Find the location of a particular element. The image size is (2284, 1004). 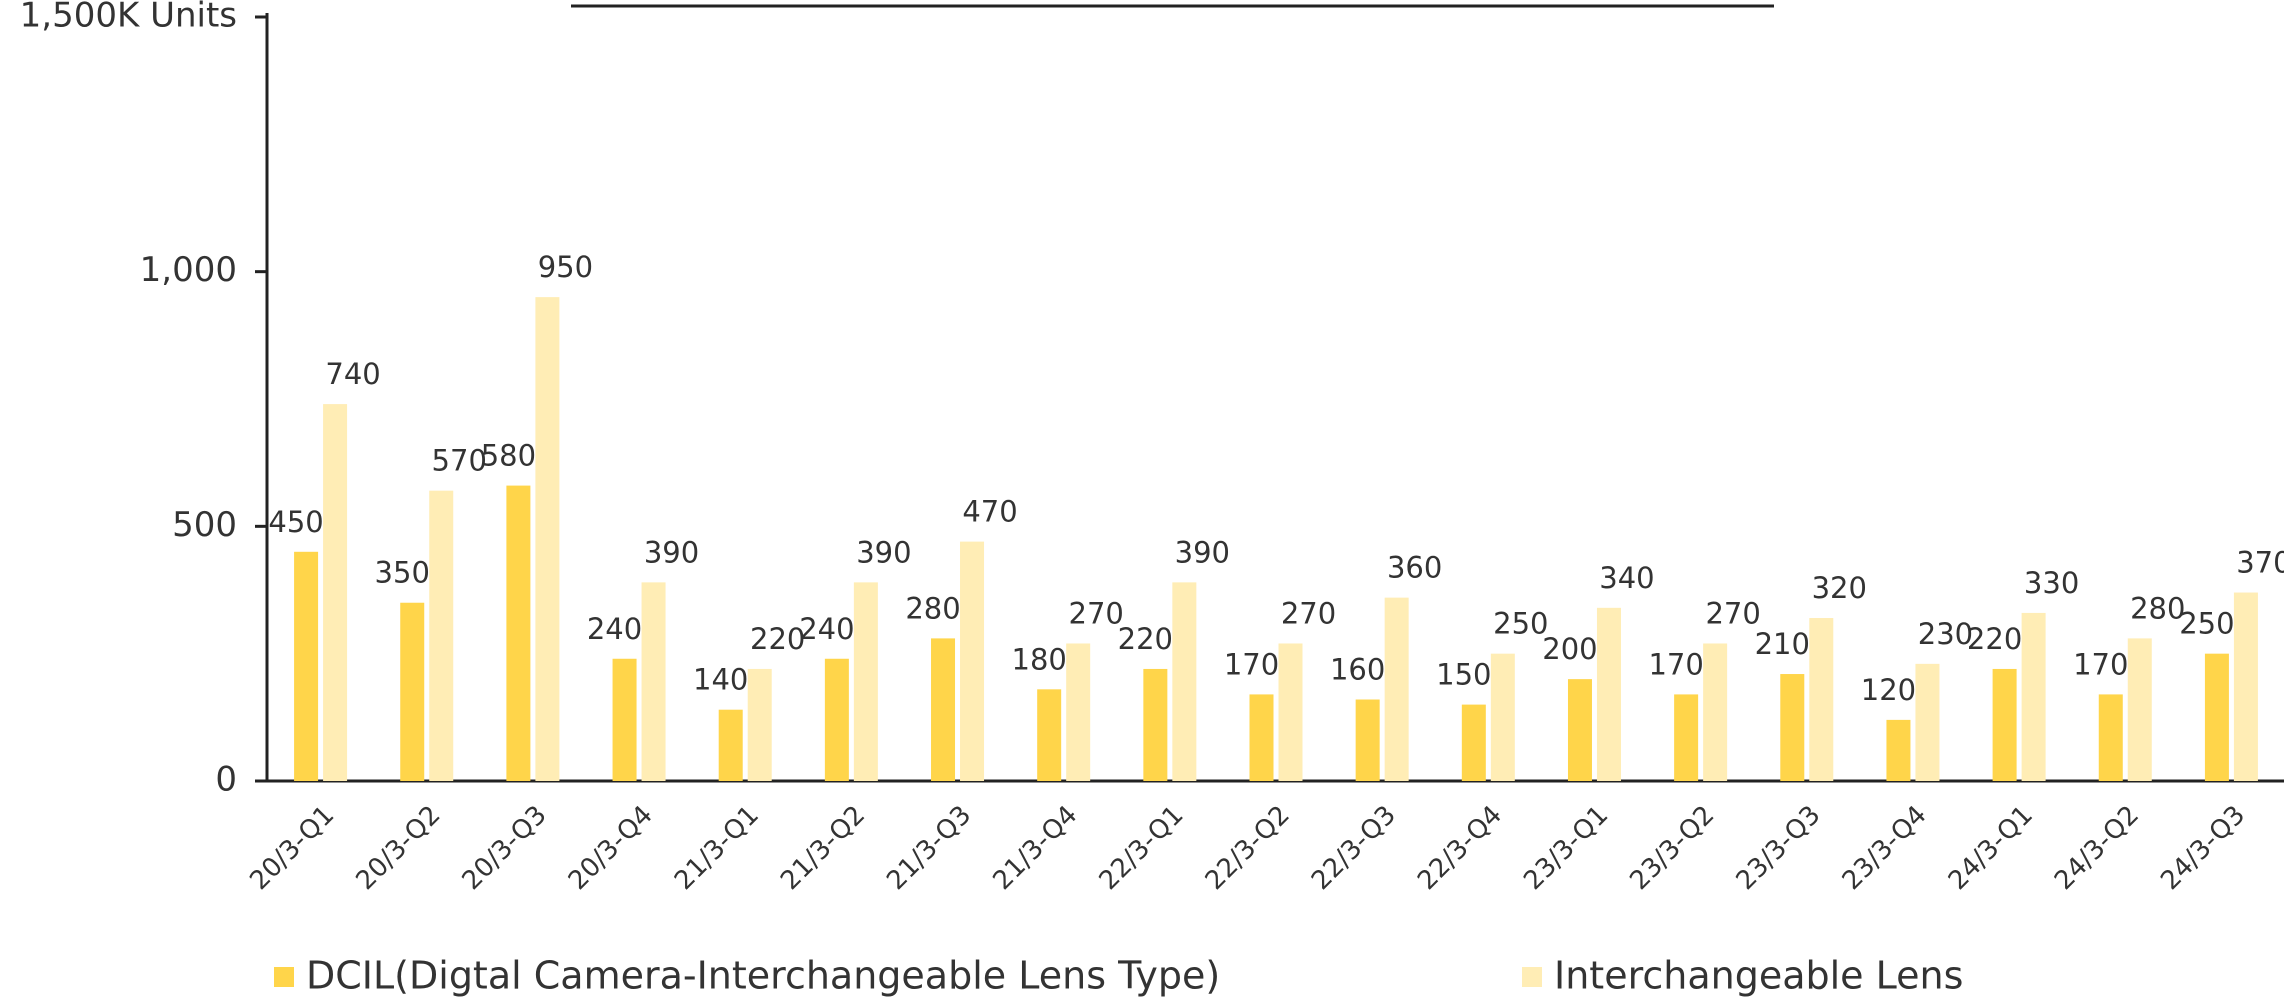

value-label: 740 is located at coordinates (352, 374).